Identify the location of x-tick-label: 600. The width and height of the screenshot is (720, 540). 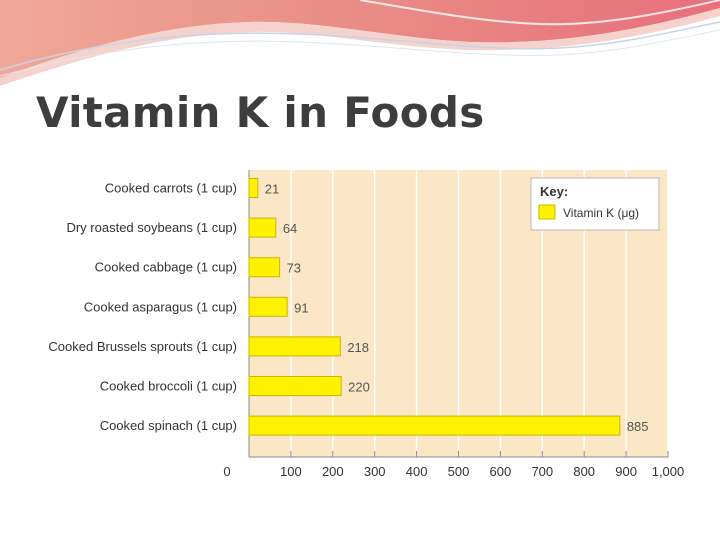
(501, 471).